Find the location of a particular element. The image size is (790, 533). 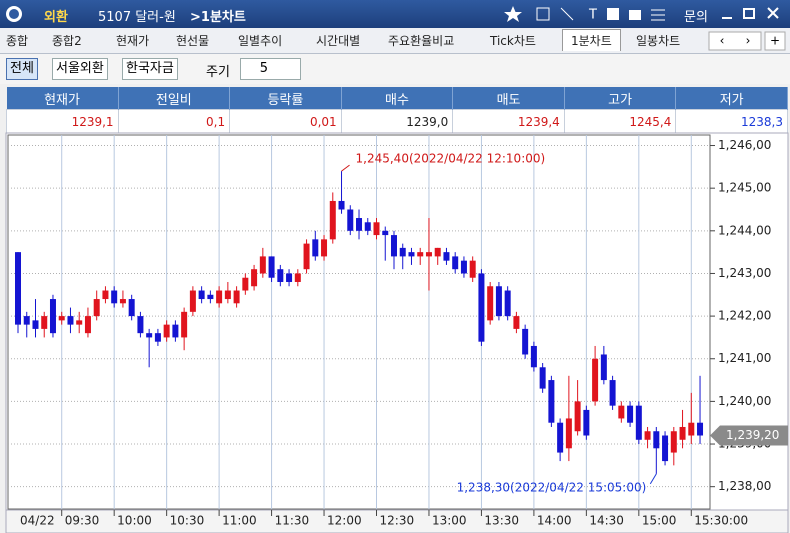

tab: 일별추이 is located at coordinates (260, 41).